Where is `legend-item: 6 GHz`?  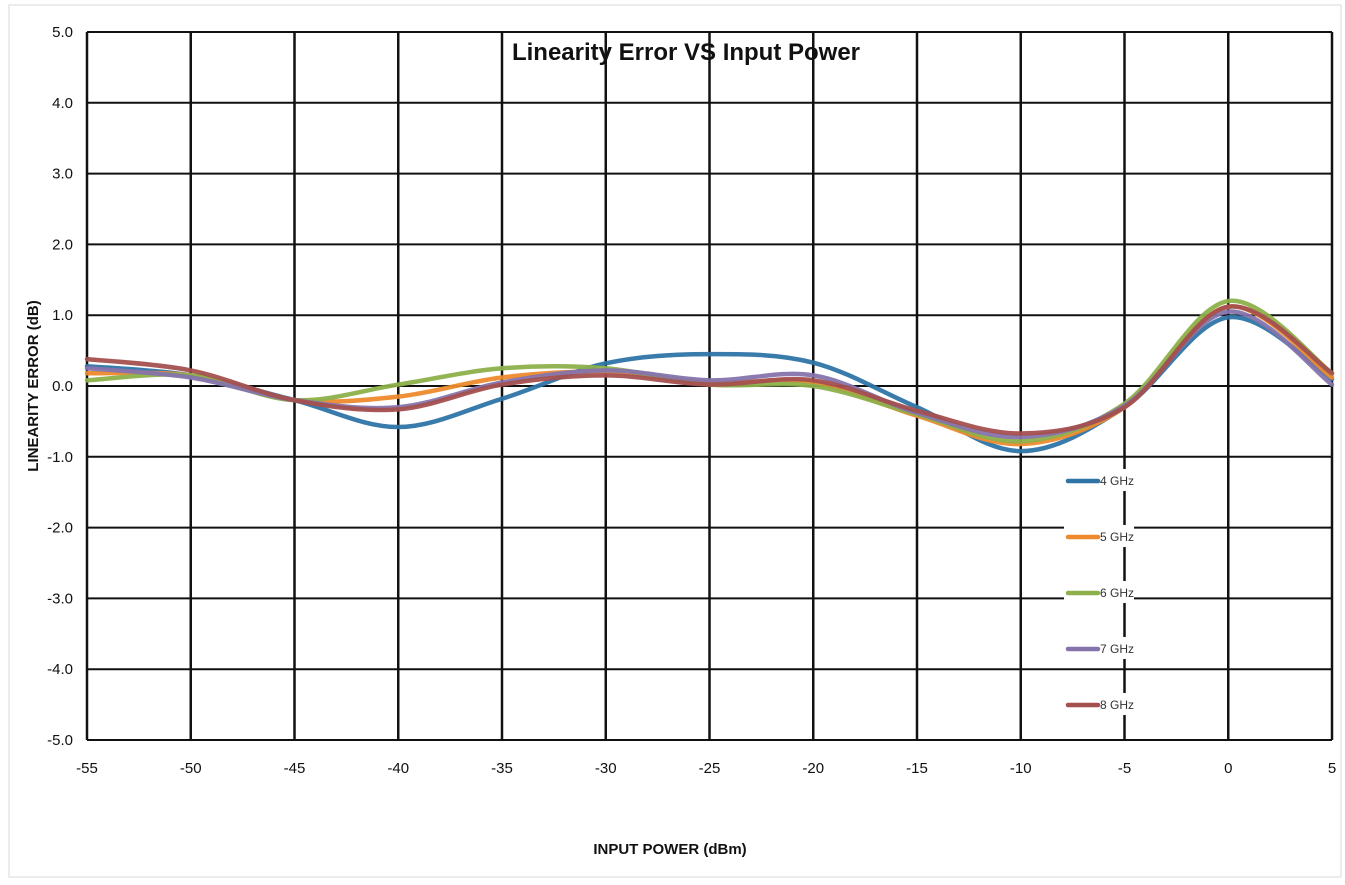 legend-item: 6 GHz is located at coordinates (1099, 592).